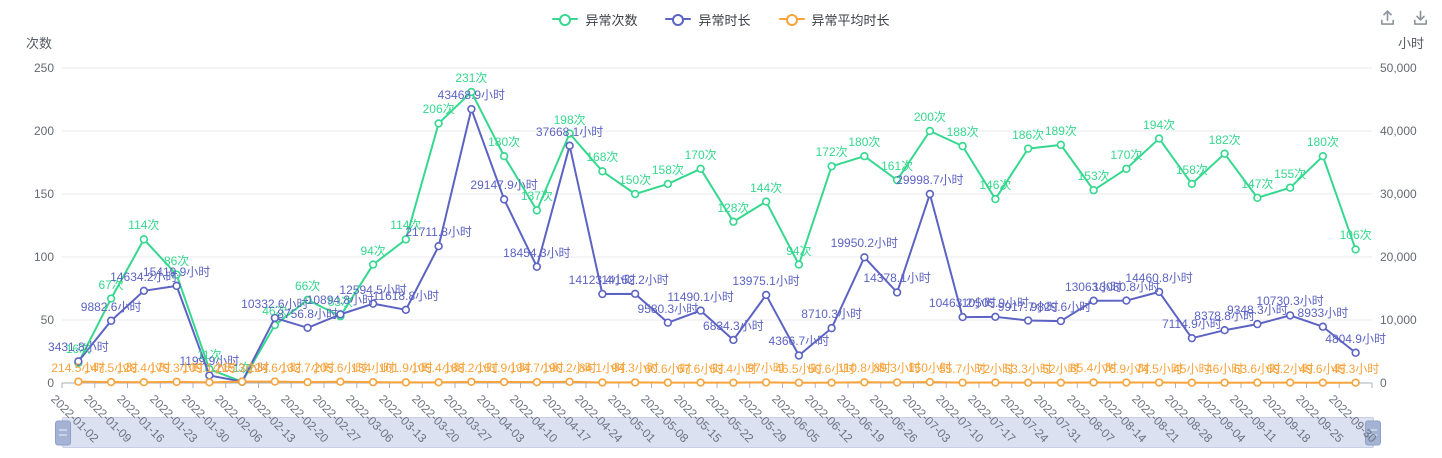  What do you see at coordinates (63, 432) in the screenshot?
I see `data-zoom-left-handle` at bounding box center [63, 432].